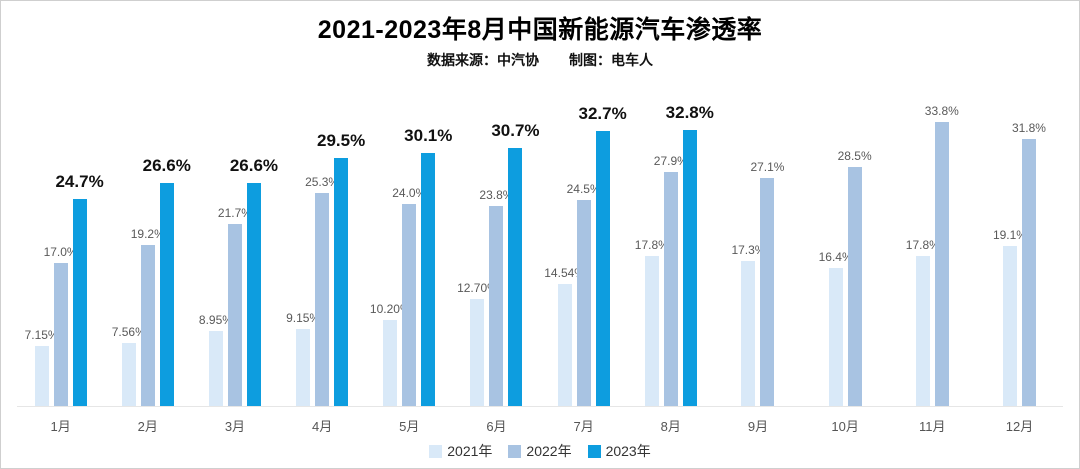 The height and width of the screenshot is (469, 1080). I want to click on bar-2022年-12月: 31.8%, so click(1029, 263).